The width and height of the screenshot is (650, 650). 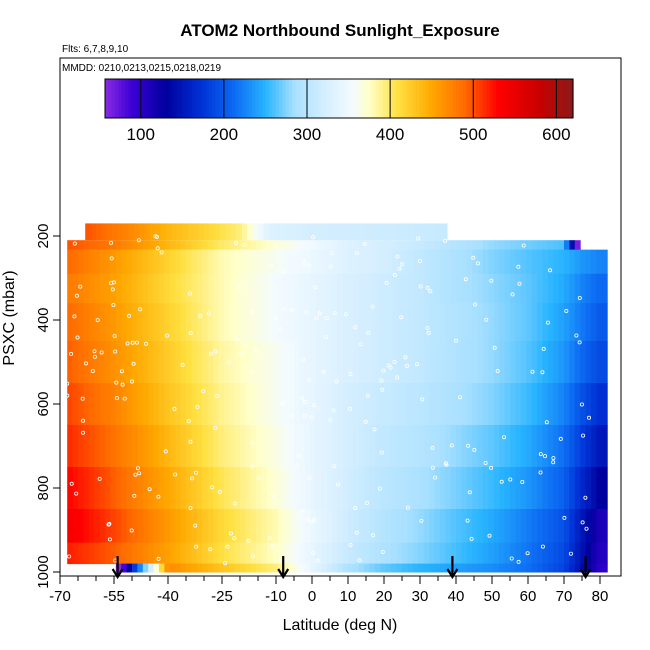 What do you see at coordinates (60, 596) in the screenshot?
I see `x-tick-label: -70` at bounding box center [60, 596].